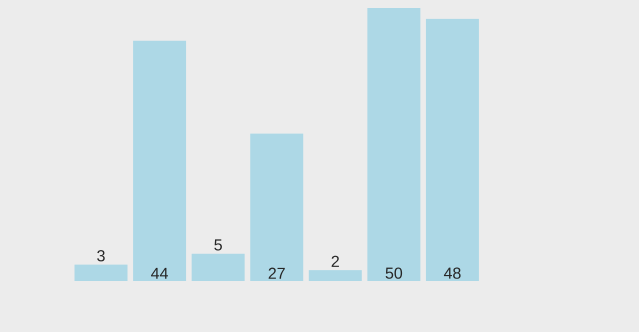 This screenshot has height=332, width=639. I want to click on data-label: 5, so click(218, 244).